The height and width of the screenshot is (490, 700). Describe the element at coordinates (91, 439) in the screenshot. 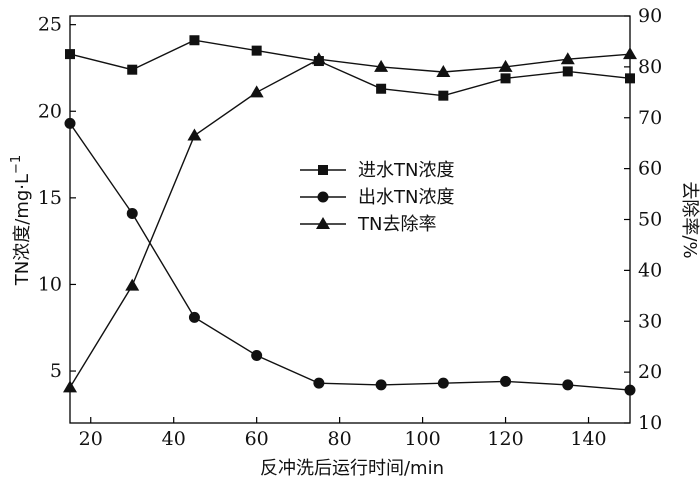

I see `x-tick-label: 20` at that location.